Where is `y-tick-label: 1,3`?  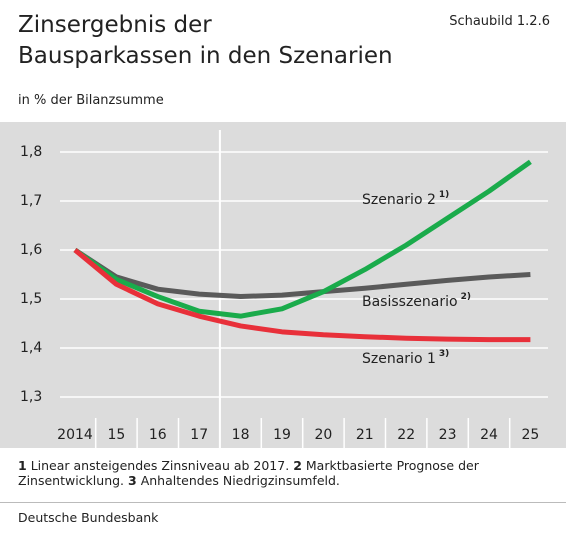 y-tick-label: 1,3 is located at coordinates (31, 397).